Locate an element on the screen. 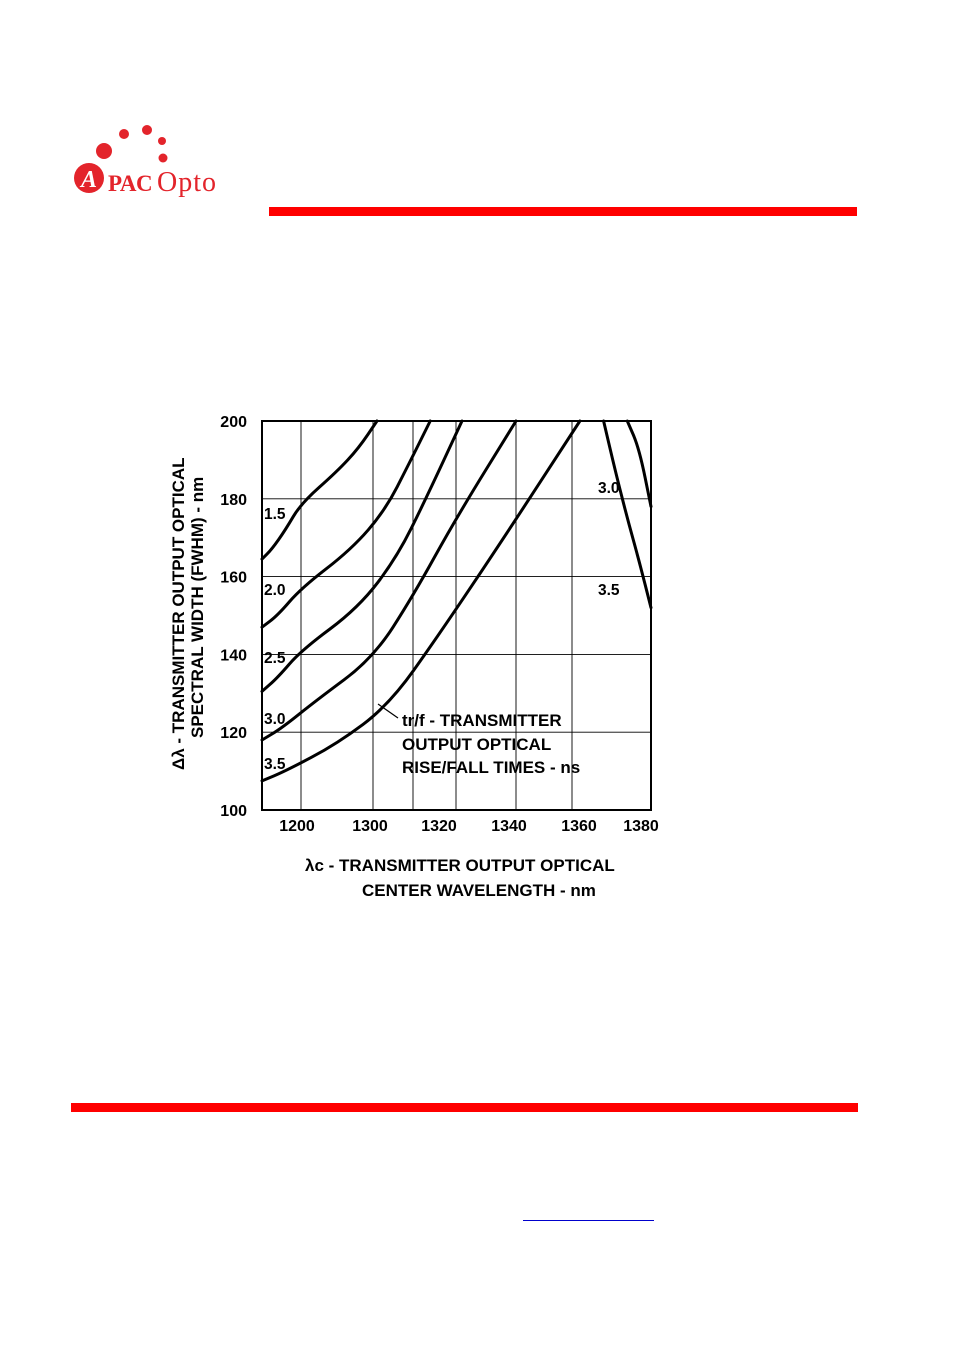 The height and width of the screenshot is (1350, 954). x-tick-label: 1300 is located at coordinates (370, 826).